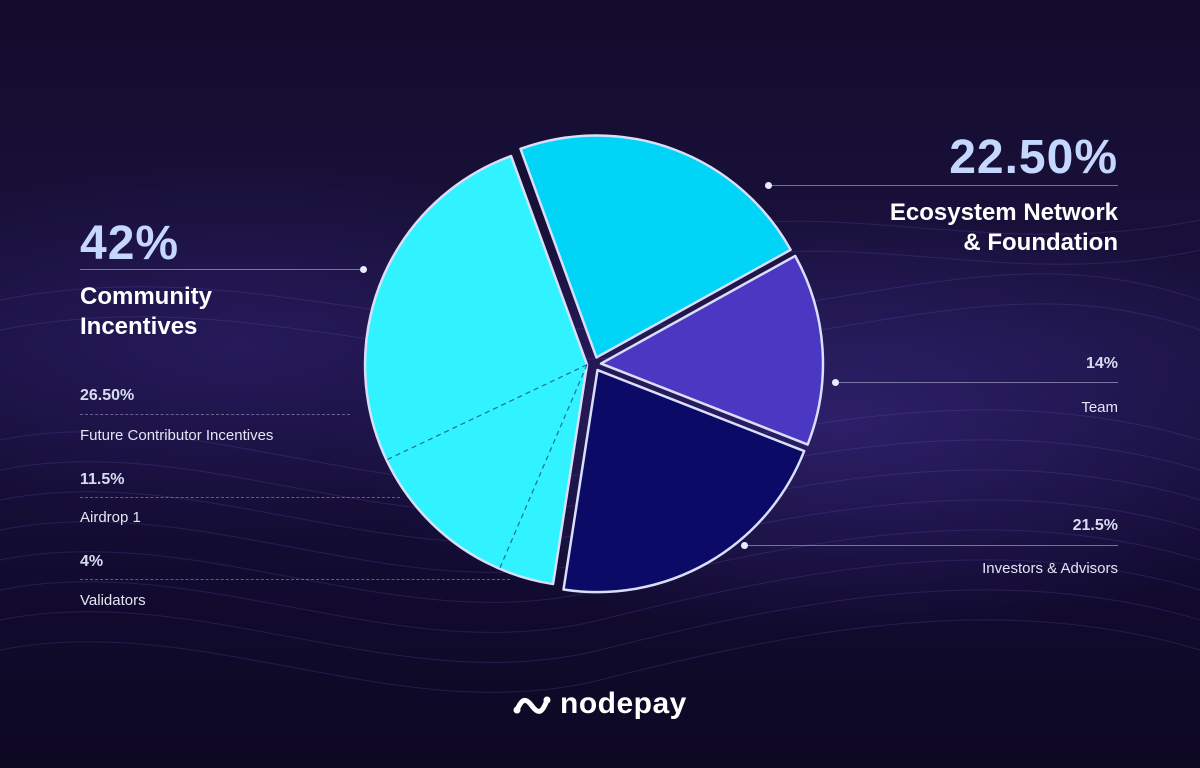  I want to click on community-pointer-dot, so click(363, 269).